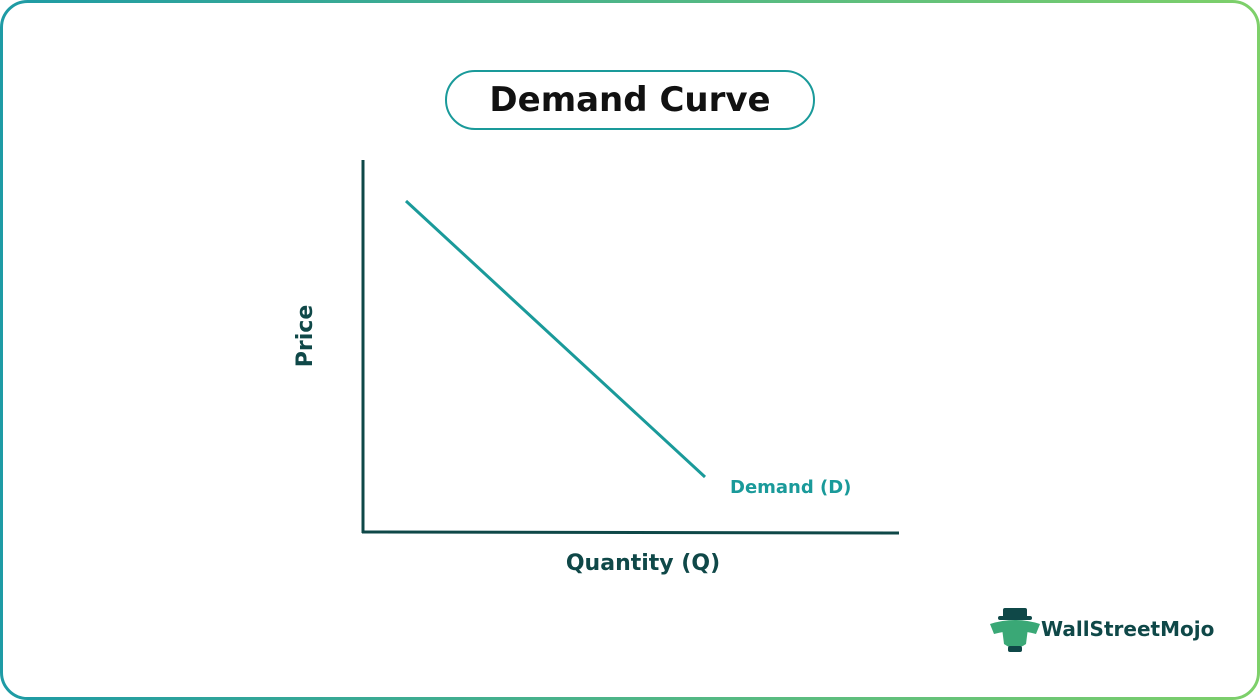  I want to click on curve-label: Demand (D), so click(790, 487).